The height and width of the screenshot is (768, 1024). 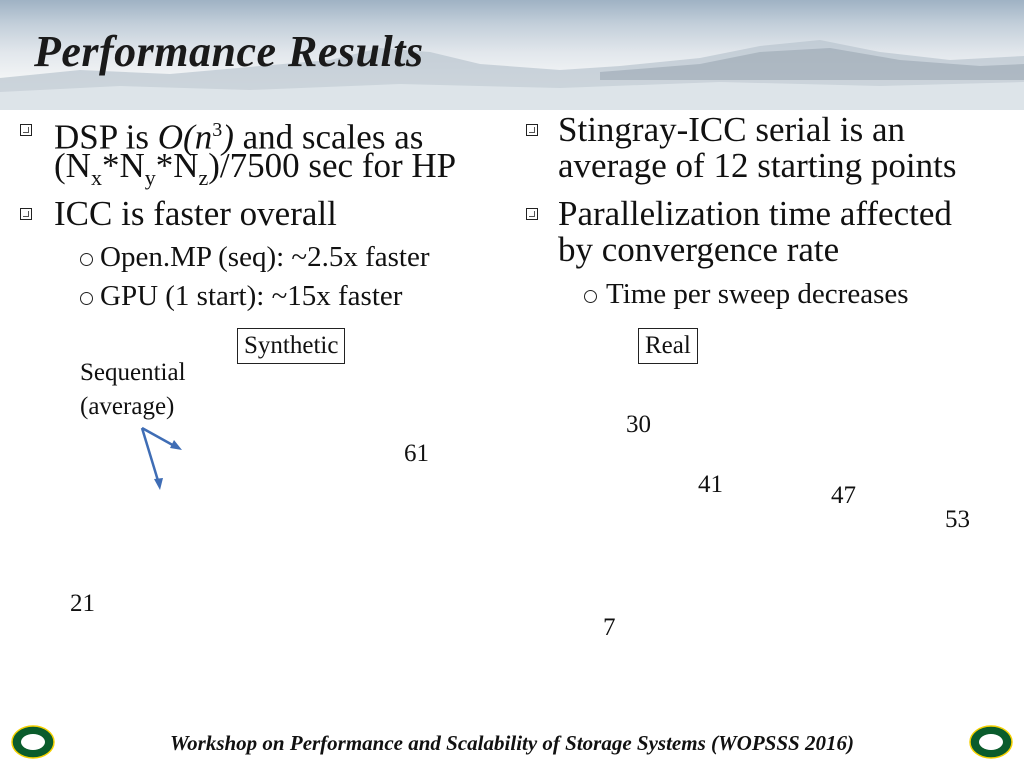 What do you see at coordinates (668, 346) in the screenshot?
I see `real-label: Real` at bounding box center [668, 346].